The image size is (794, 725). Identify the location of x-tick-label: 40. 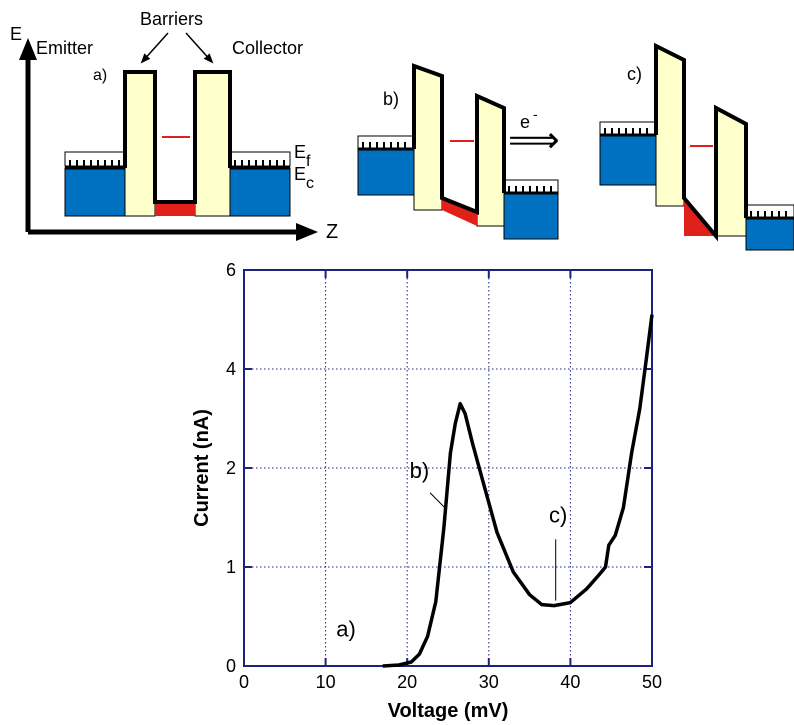
(570, 682).